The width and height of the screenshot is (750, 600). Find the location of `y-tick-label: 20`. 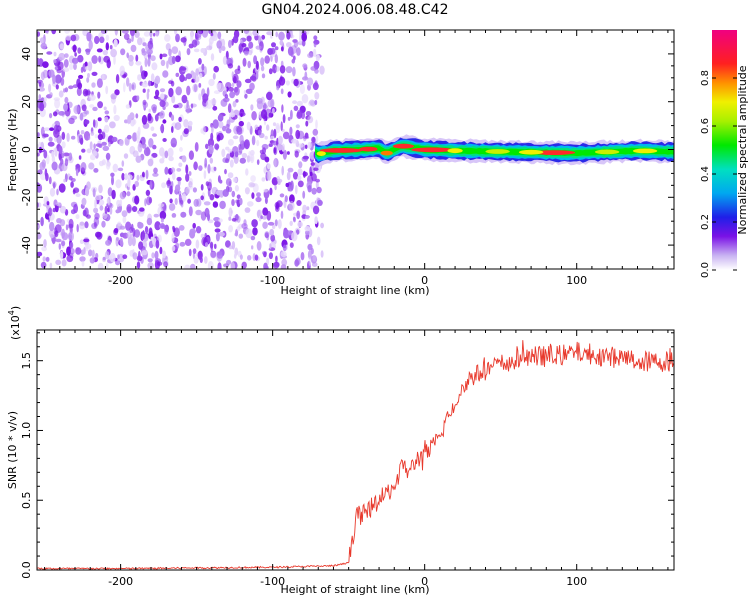

y-tick-label: 20 is located at coordinates (26, 102).